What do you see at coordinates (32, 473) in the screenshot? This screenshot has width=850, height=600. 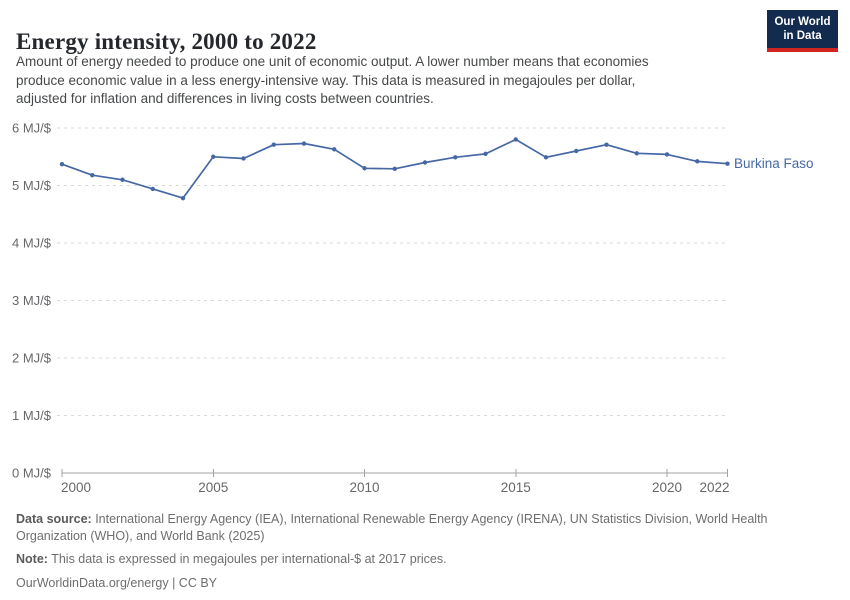 I see `y-tick-label: 0 MJ/$` at bounding box center [32, 473].